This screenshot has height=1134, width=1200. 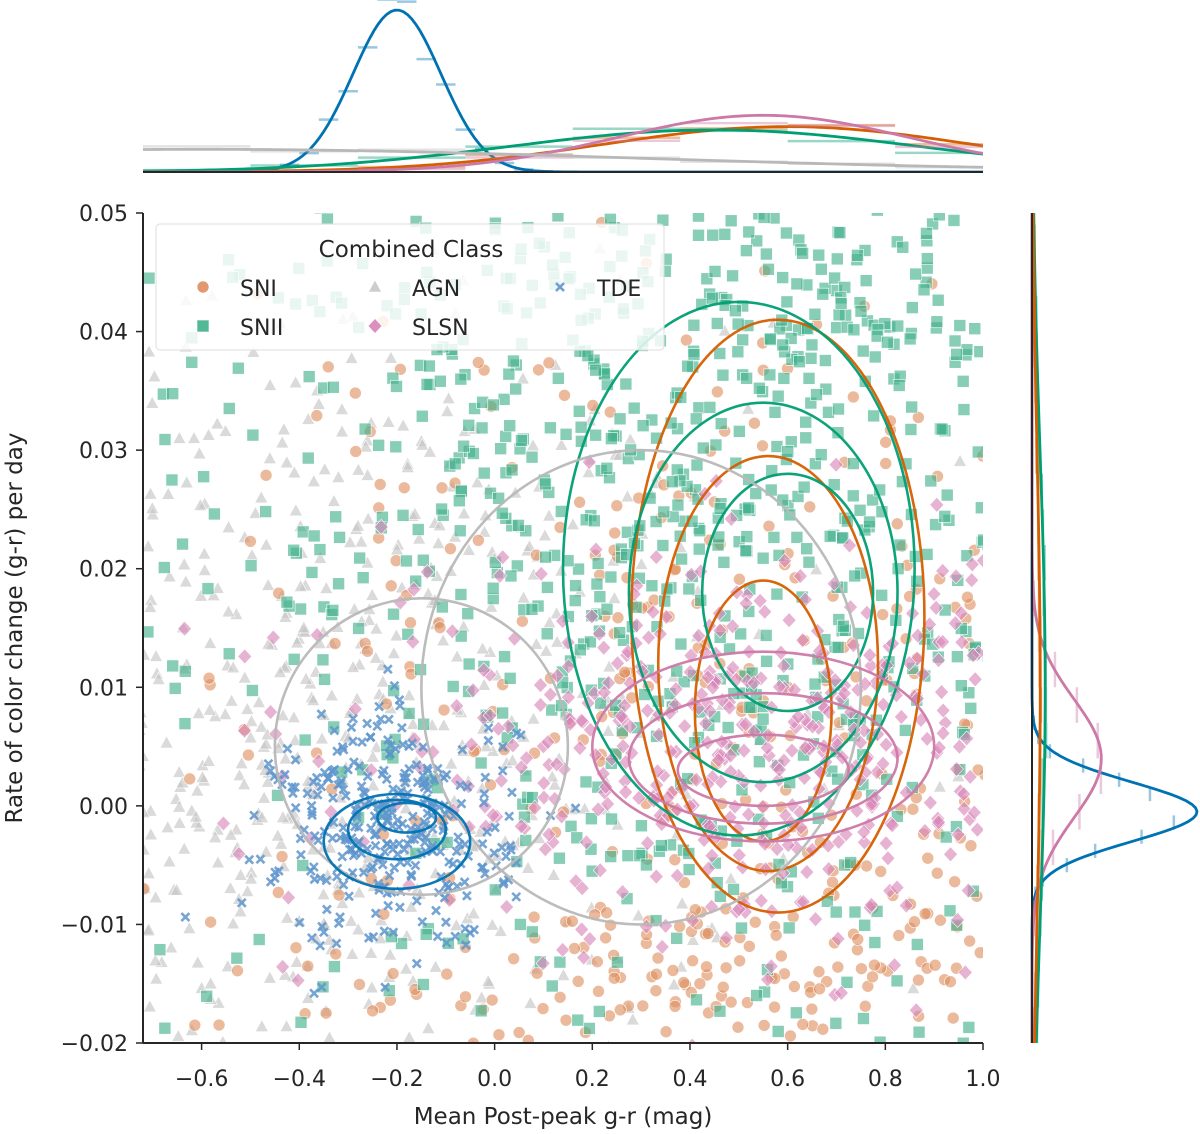 I want to click on x-tick-label: −0.6, so click(x=201, y=1079).